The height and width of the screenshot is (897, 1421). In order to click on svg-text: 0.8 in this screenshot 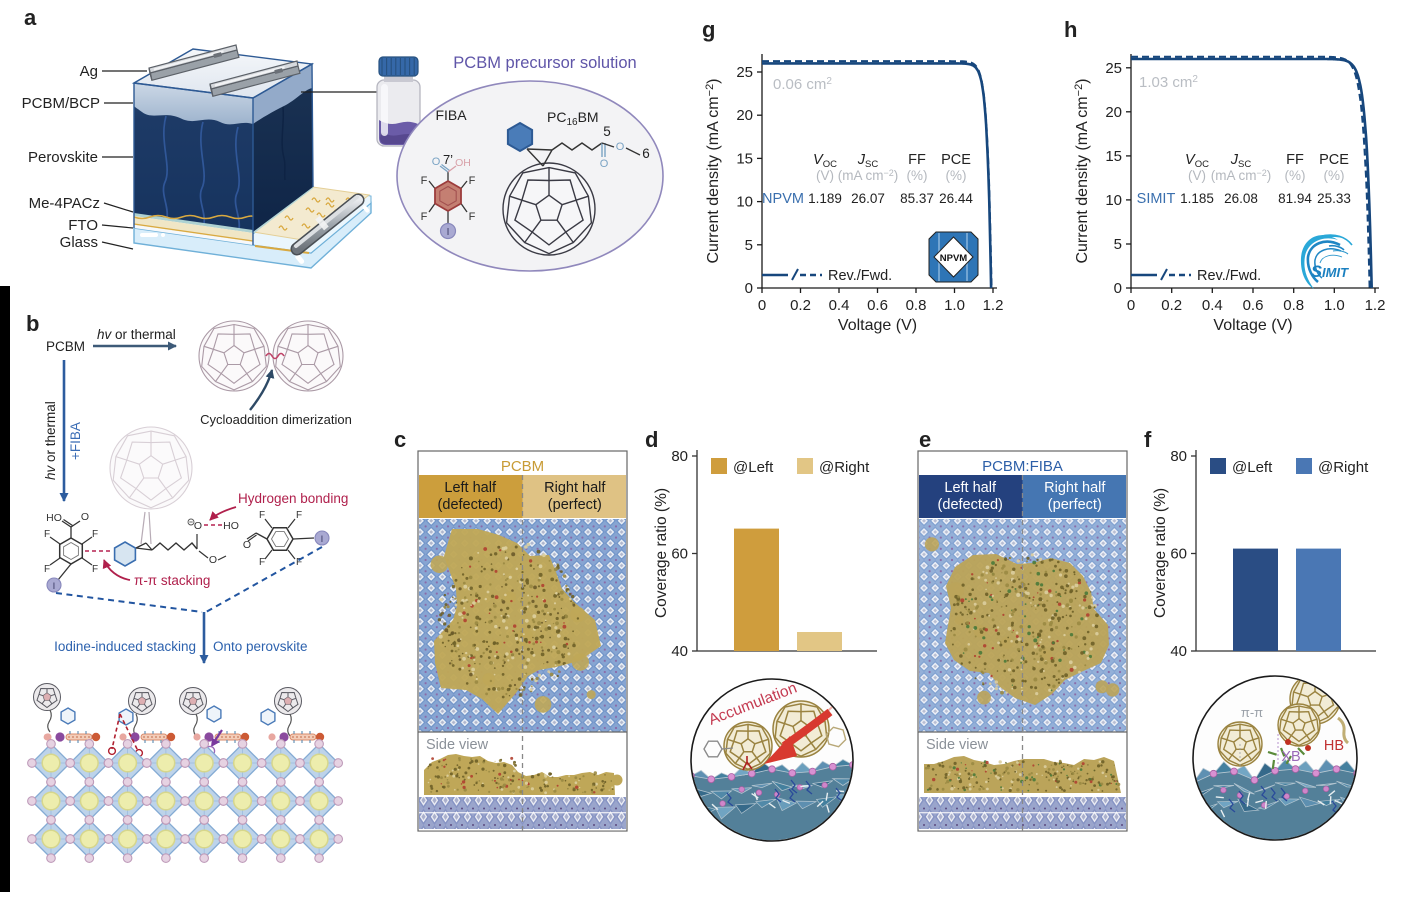, I will do `click(916, 305)`.